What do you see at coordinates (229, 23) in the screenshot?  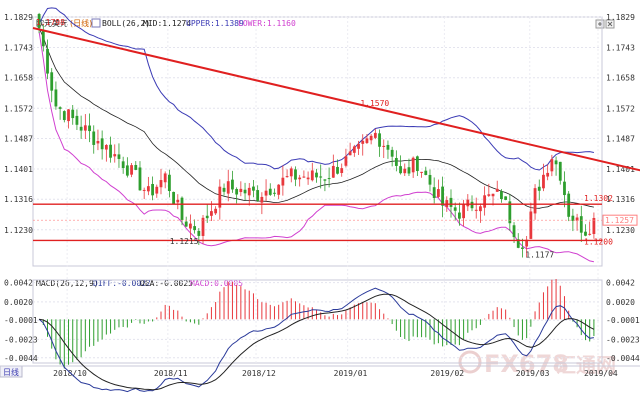 I see `boll-upper-value: 1.1389` at bounding box center [229, 23].